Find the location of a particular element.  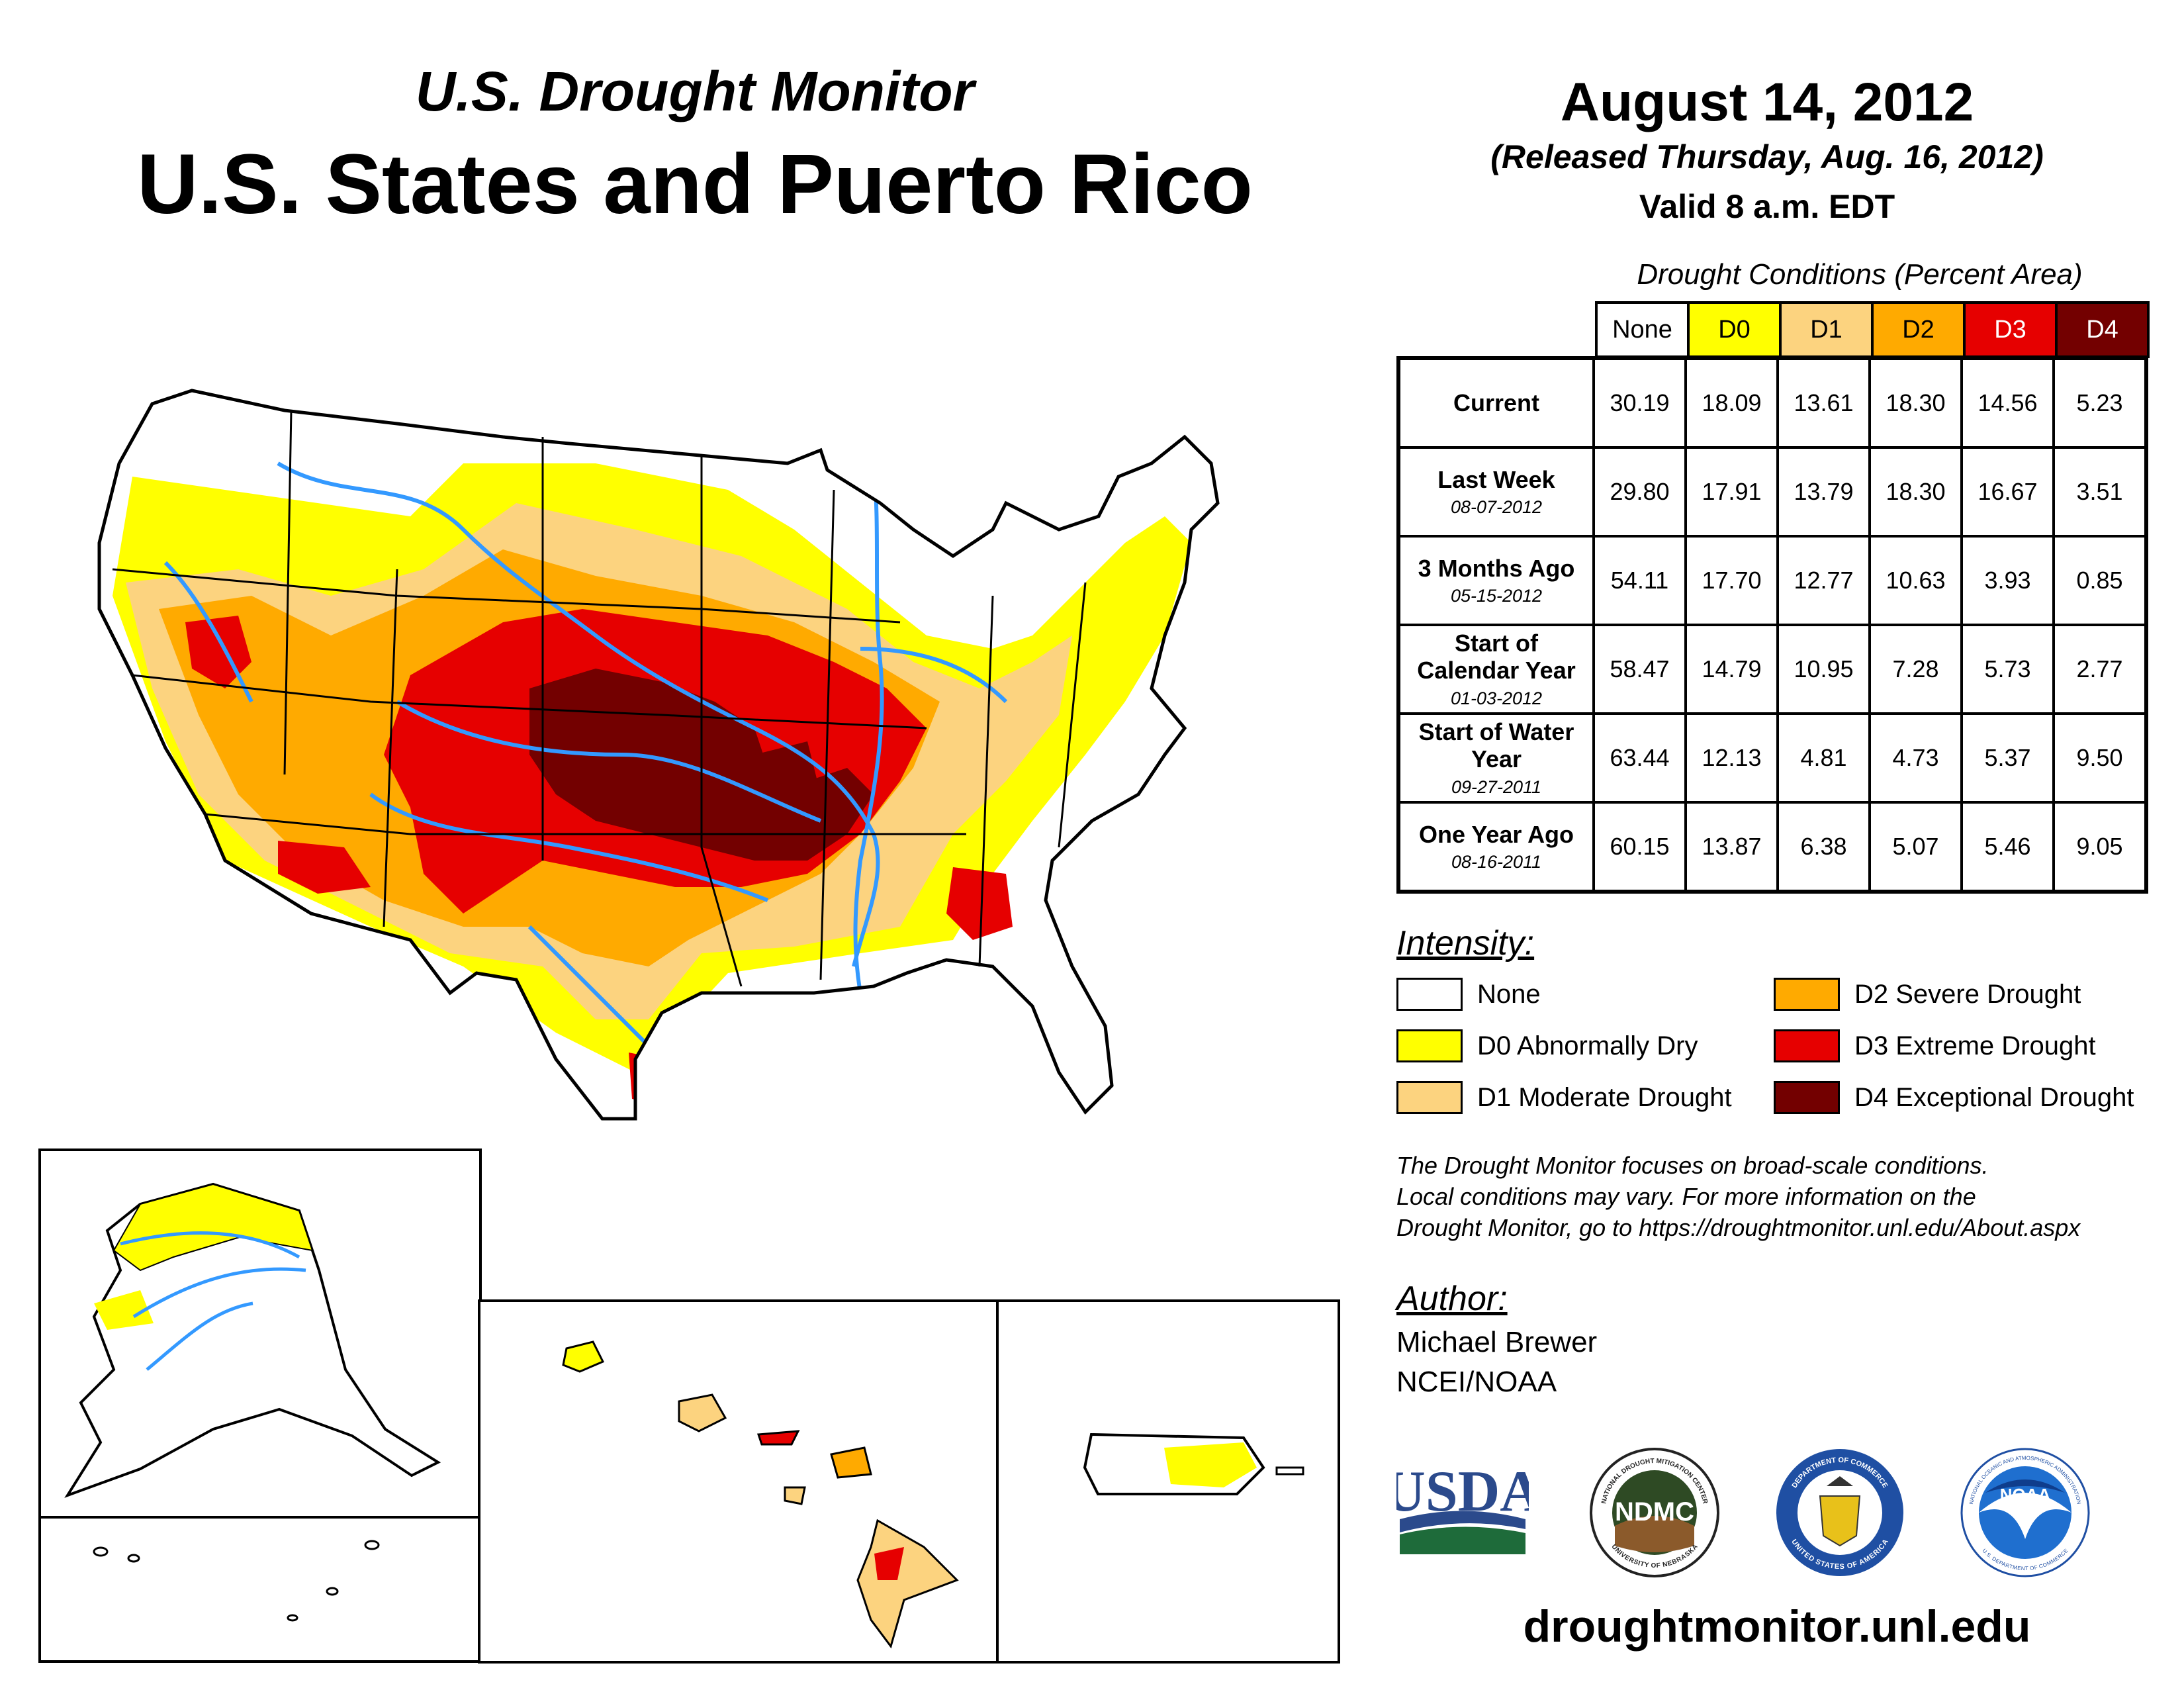

table-cell: 54.11 is located at coordinates (1639, 580).